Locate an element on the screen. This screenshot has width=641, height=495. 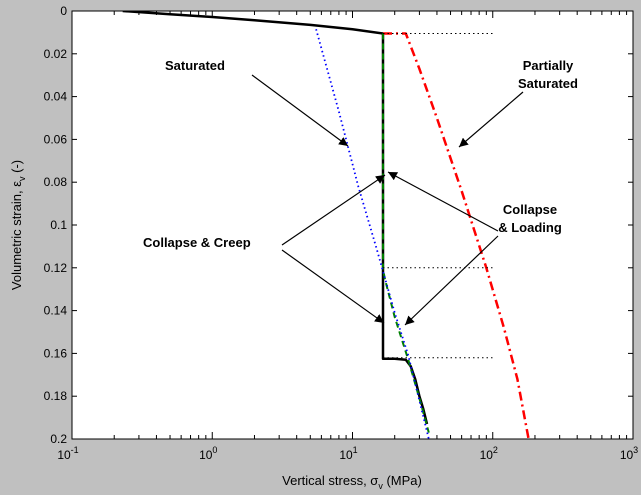
y-tick-label: 0.18 is located at coordinates (56, 396).